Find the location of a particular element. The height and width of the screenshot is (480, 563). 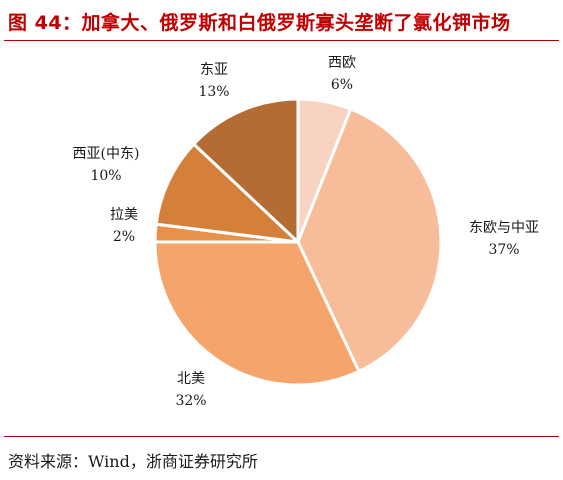

slice-percent-label: 6% is located at coordinates (342, 85).